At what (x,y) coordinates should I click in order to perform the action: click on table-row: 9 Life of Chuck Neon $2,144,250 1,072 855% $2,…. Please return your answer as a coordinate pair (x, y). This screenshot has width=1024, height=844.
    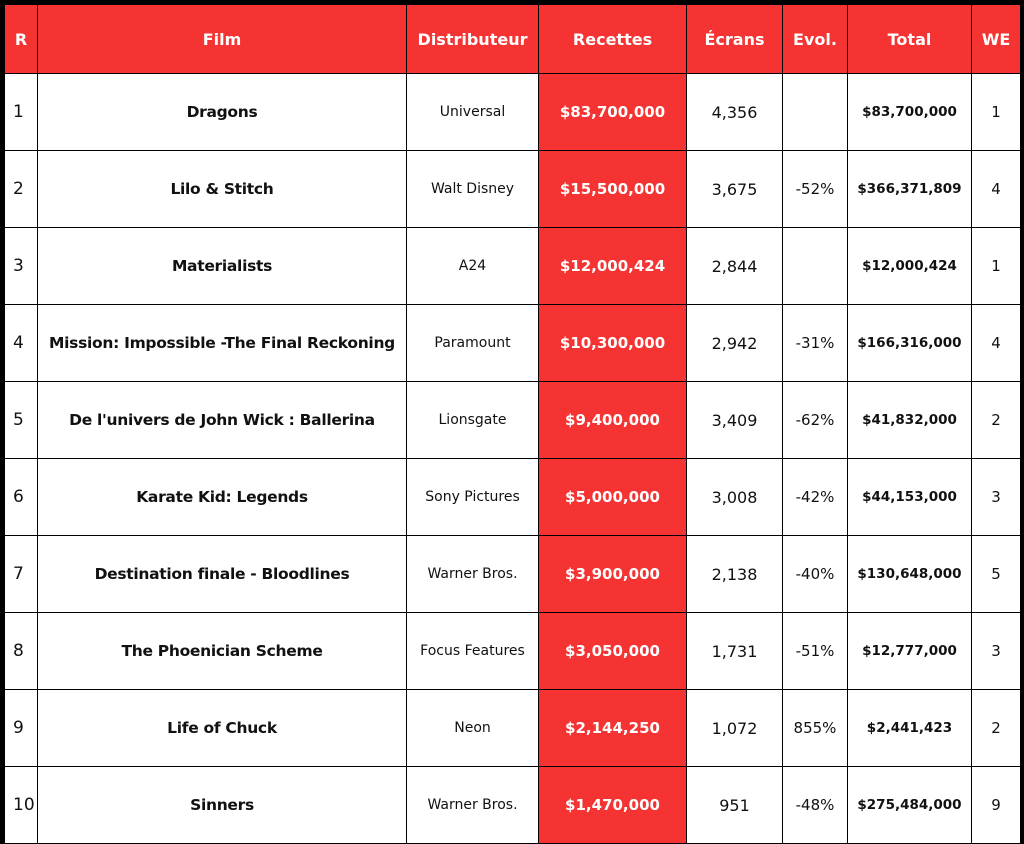
    Looking at the image, I should click on (512, 728).